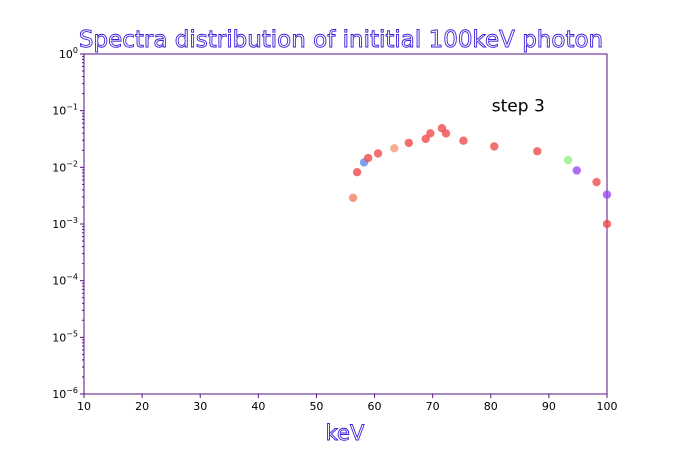  Describe the element at coordinates (433, 406) in the screenshot. I see `x-tick-label: 70` at that location.